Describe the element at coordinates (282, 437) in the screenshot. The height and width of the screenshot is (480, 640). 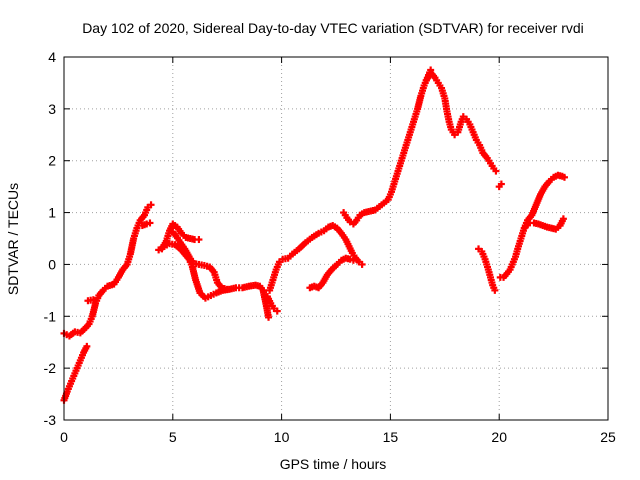
I see `x-tick-label: 10` at that location.